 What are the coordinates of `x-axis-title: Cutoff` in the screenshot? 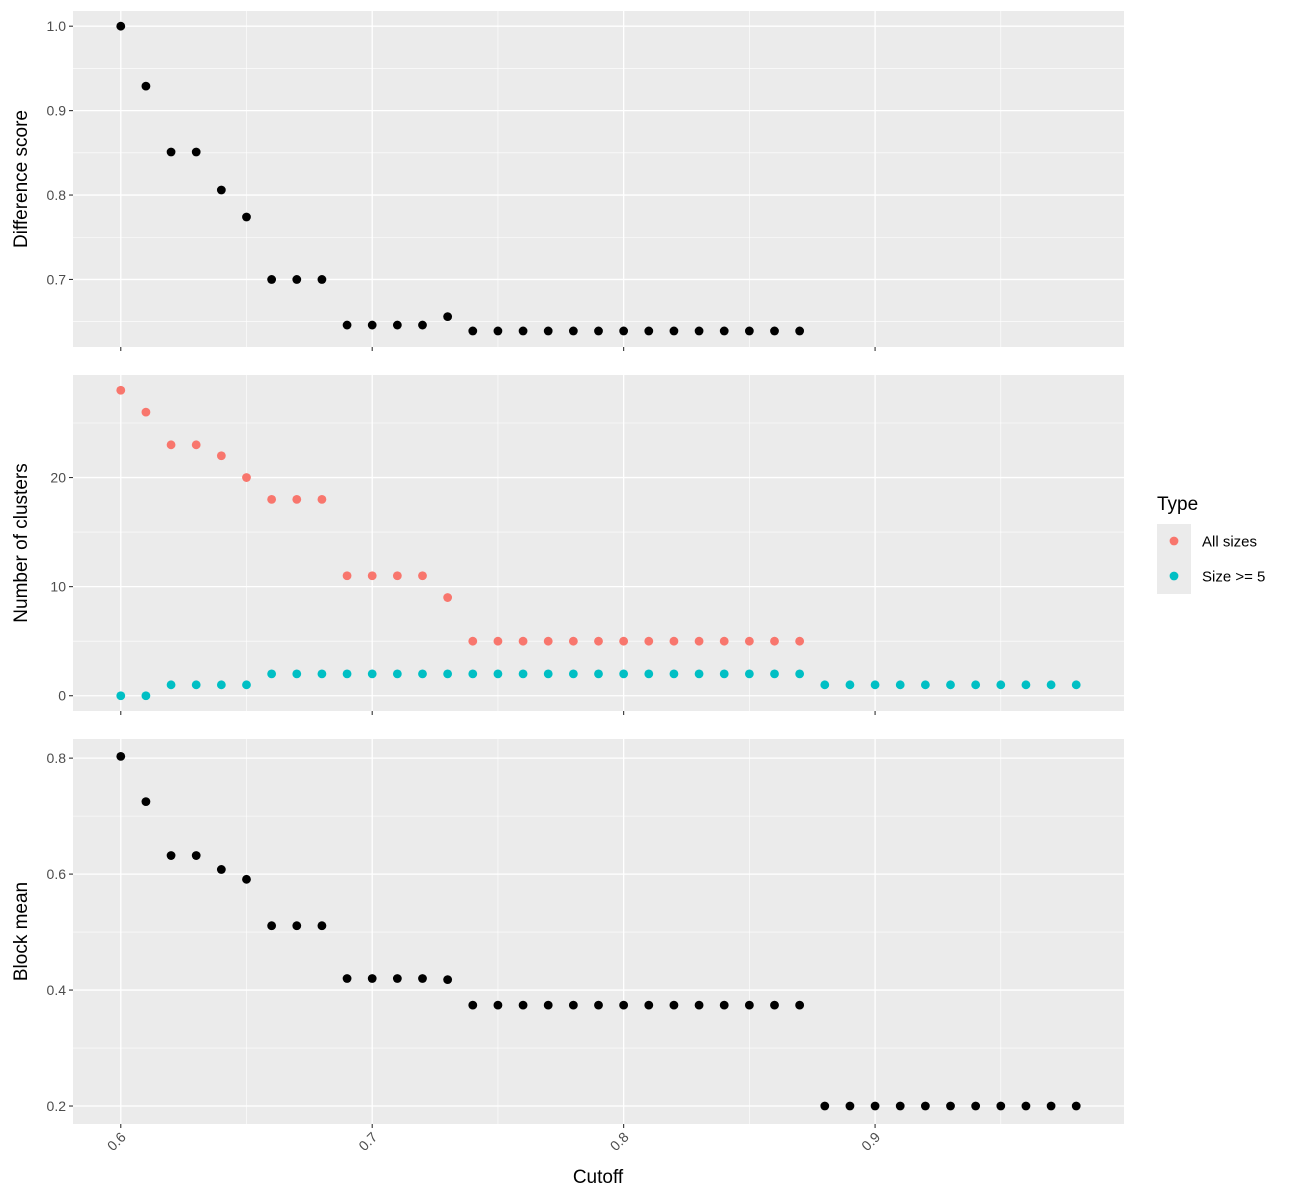 It's located at (598, 1177).